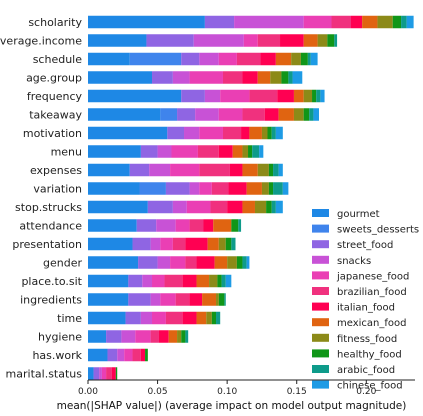  What do you see at coordinates (366, 392) in the screenshot?
I see `x-tick-label: 0.20` at bounding box center [366, 392].